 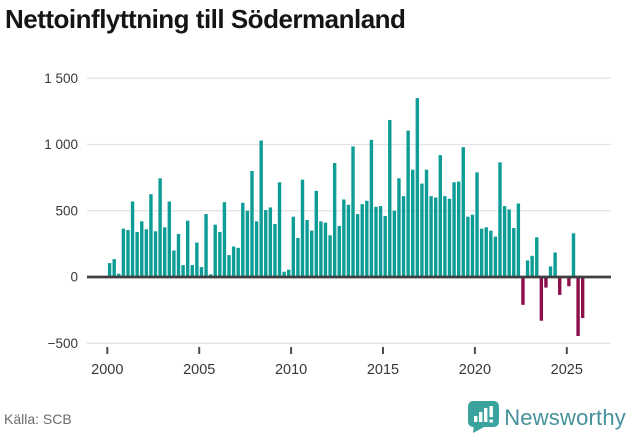 What do you see at coordinates (475, 370) in the screenshot?
I see `x-axis-label: 2020` at bounding box center [475, 370].